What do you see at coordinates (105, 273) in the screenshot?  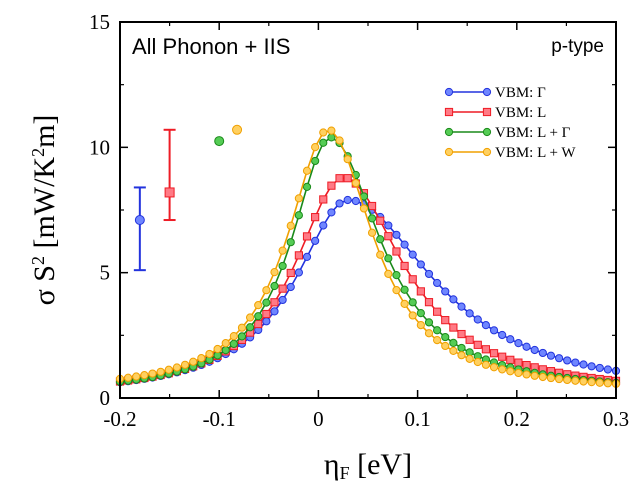 I see `y-tick-label: 5` at bounding box center [105, 273].